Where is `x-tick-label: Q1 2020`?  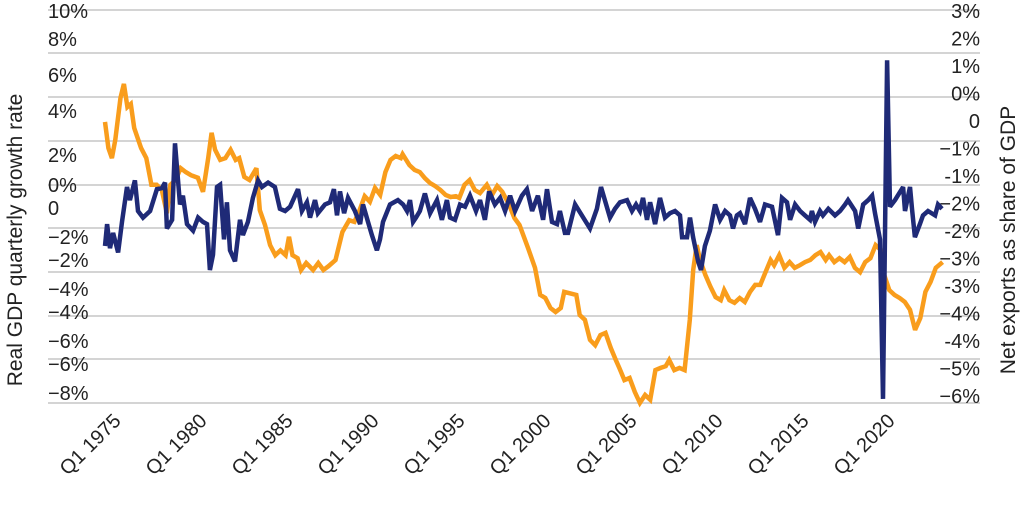 x-tick-label: Q1 2020 is located at coordinates (865, 445).